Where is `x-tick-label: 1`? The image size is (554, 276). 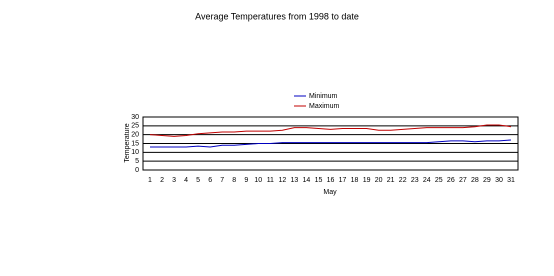
x-tick-label: 1 is located at coordinates (150, 180).